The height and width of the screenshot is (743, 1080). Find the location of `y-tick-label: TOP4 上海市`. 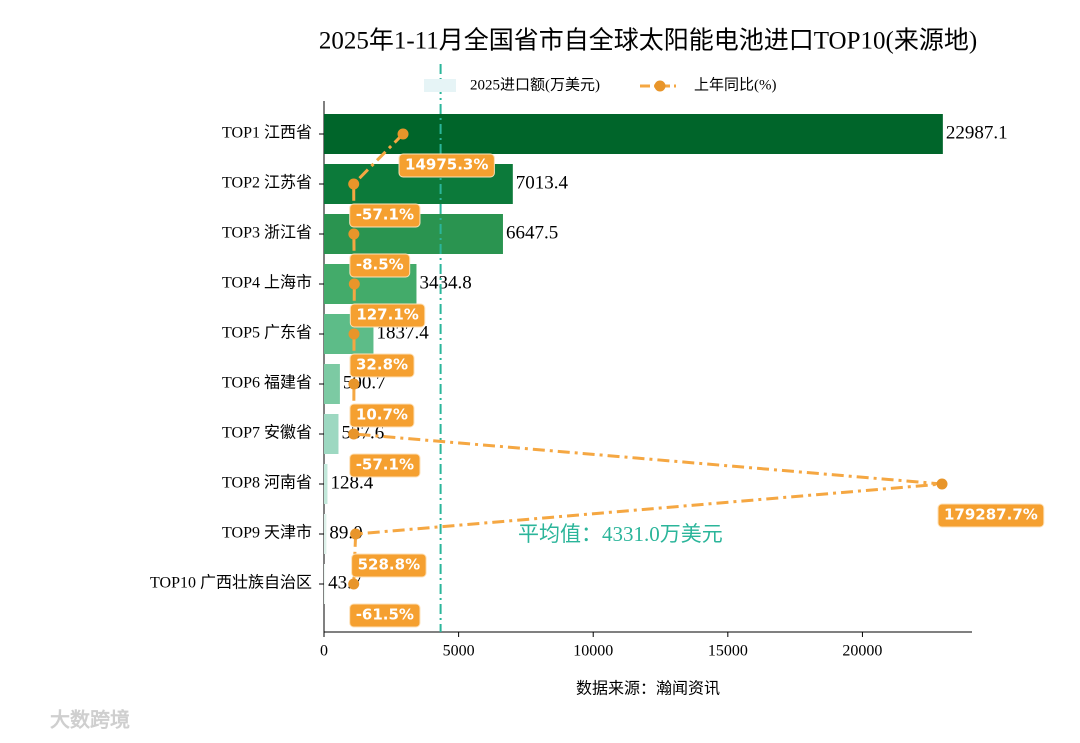

y-tick-label: TOP4 上海市 is located at coordinates (267, 283).